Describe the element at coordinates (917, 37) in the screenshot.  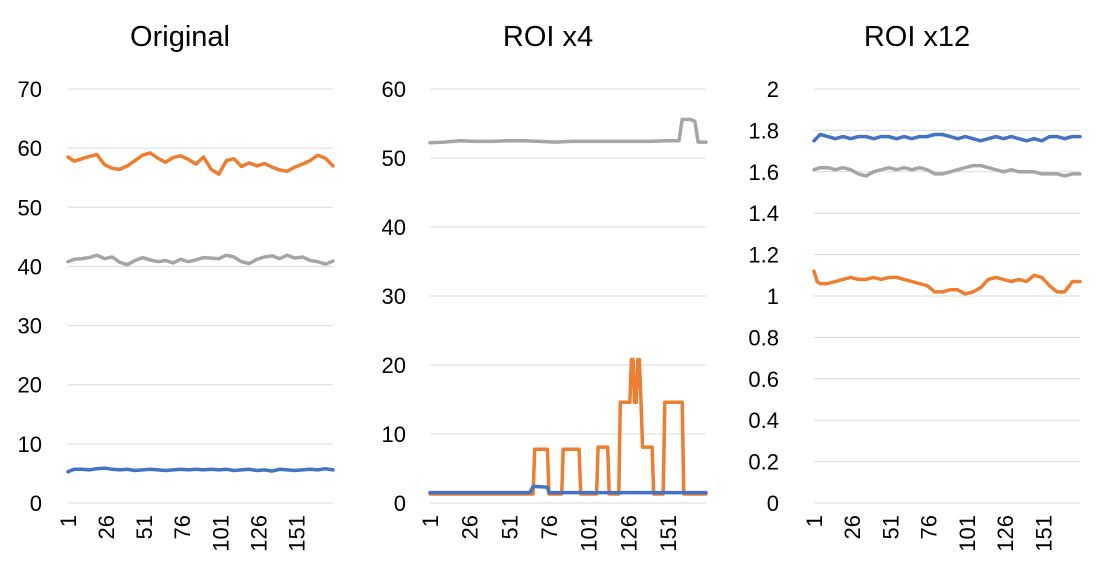
I see `chart-title: ROI x12` at that location.